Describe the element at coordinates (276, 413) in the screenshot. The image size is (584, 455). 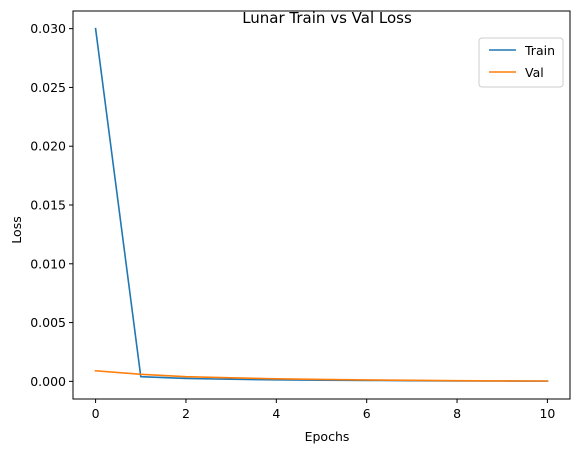
I see `x-tick-label: 4` at that location.